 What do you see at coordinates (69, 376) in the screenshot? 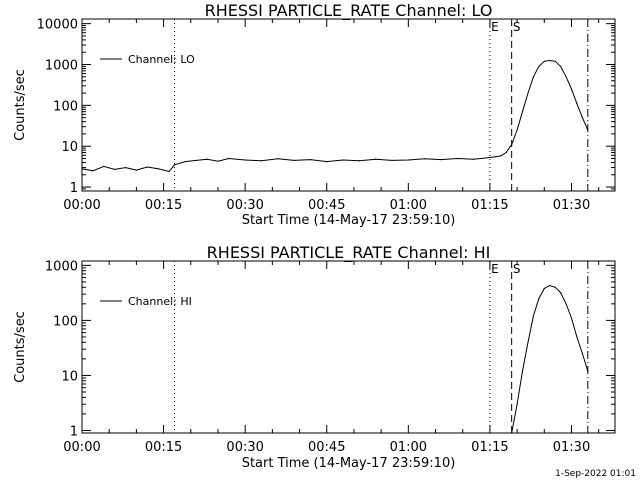
I see `y-tick-label: 10` at bounding box center [69, 376].